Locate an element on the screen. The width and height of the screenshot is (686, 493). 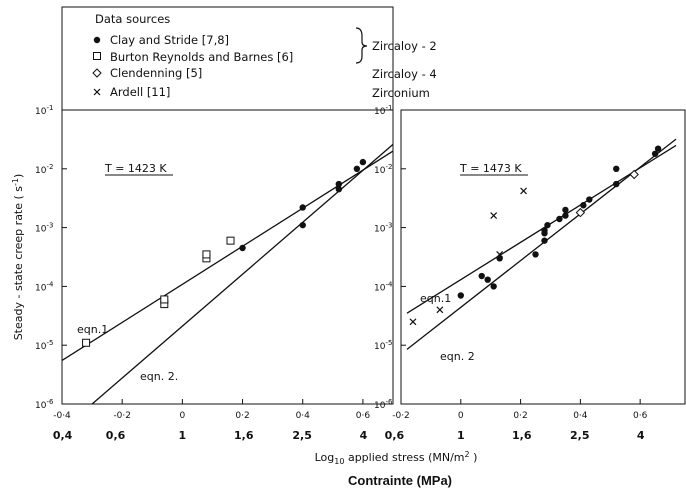
right-y-tick-label: 10⁻¹ is located at coordinates (383, 110).